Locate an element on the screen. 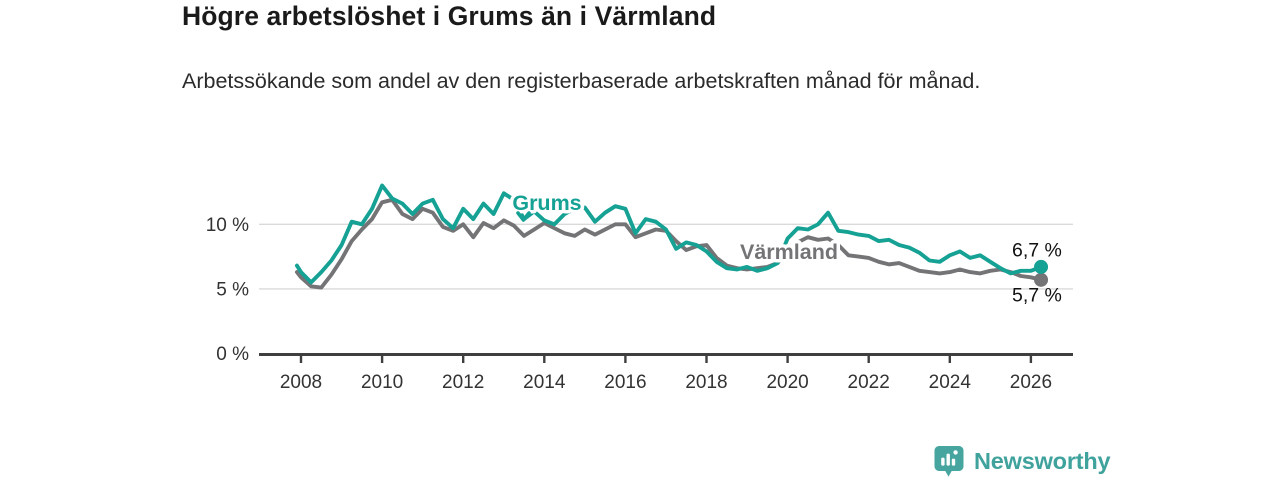 This screenshot has height=480, width=1280. page-title: Högre arbetslöshet i Grums än i Värmland is located at coordinates (449, 16).